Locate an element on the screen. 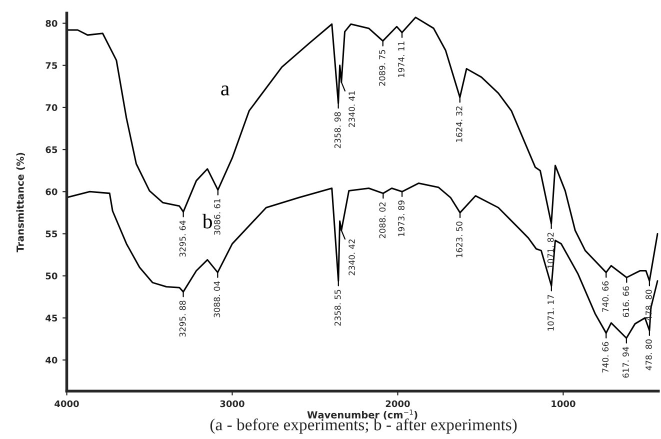 This screenshot has height=439, width=661. annotation: 2088. 02 is located at coordinates (382, 220).